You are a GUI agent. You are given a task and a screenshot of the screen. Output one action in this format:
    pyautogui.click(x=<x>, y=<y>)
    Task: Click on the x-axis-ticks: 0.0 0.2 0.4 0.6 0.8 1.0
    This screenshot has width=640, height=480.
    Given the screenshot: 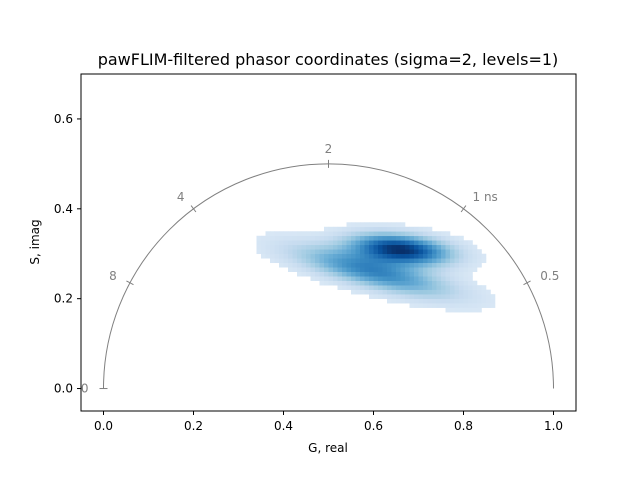 What is the action you would take?
    pyautogui.click(x=328, y=422)
    